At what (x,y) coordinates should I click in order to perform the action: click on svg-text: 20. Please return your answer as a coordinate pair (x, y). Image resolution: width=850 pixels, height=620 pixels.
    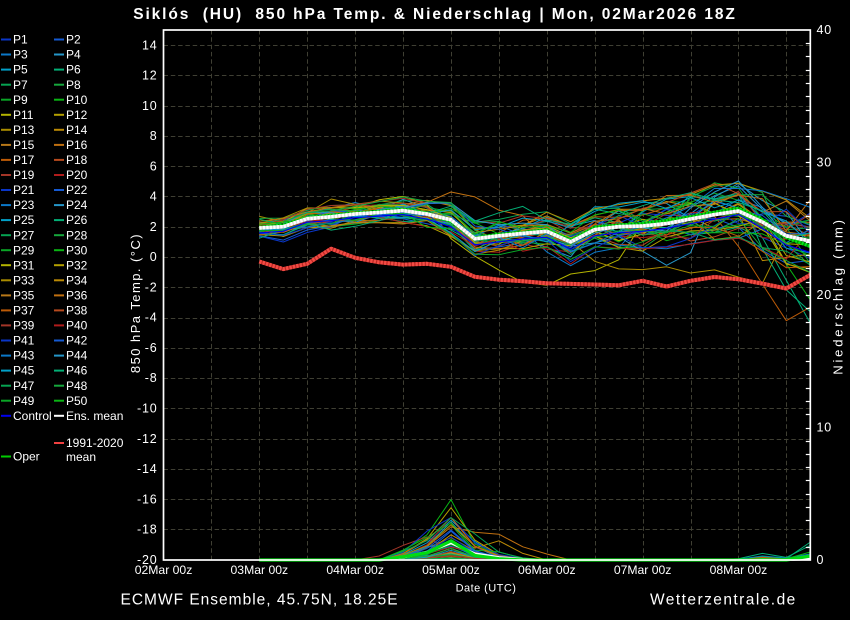
    Looking at the image, I should click on (825, 295).